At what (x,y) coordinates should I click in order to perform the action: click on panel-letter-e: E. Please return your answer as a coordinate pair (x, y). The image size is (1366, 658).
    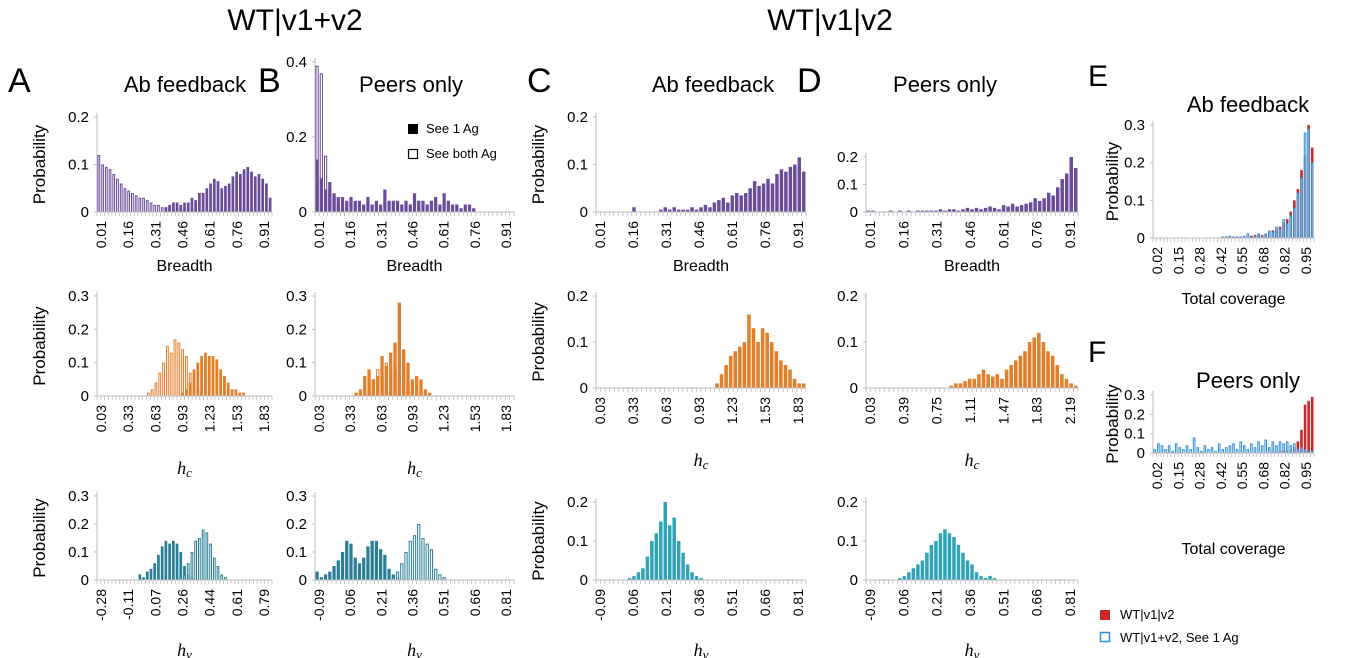
    Looking at the image, I should click on (1098, 76).